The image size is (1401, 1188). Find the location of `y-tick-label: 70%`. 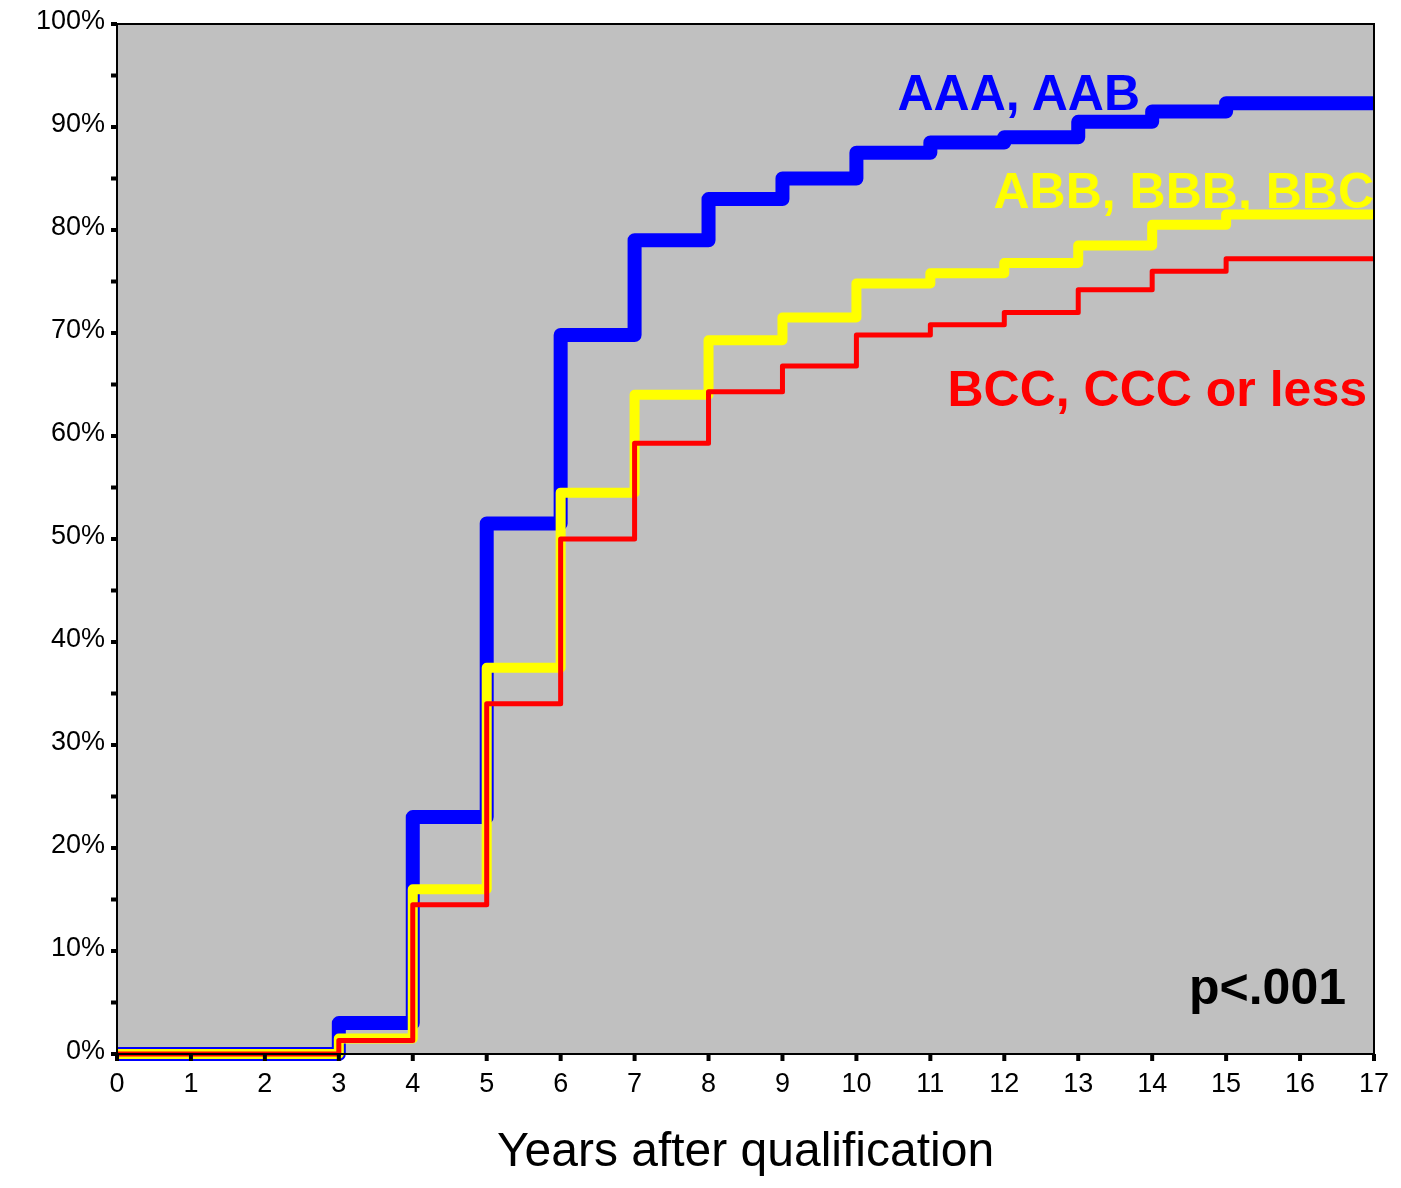

y-tick-label: 70% is located at coordinates (77, 329).